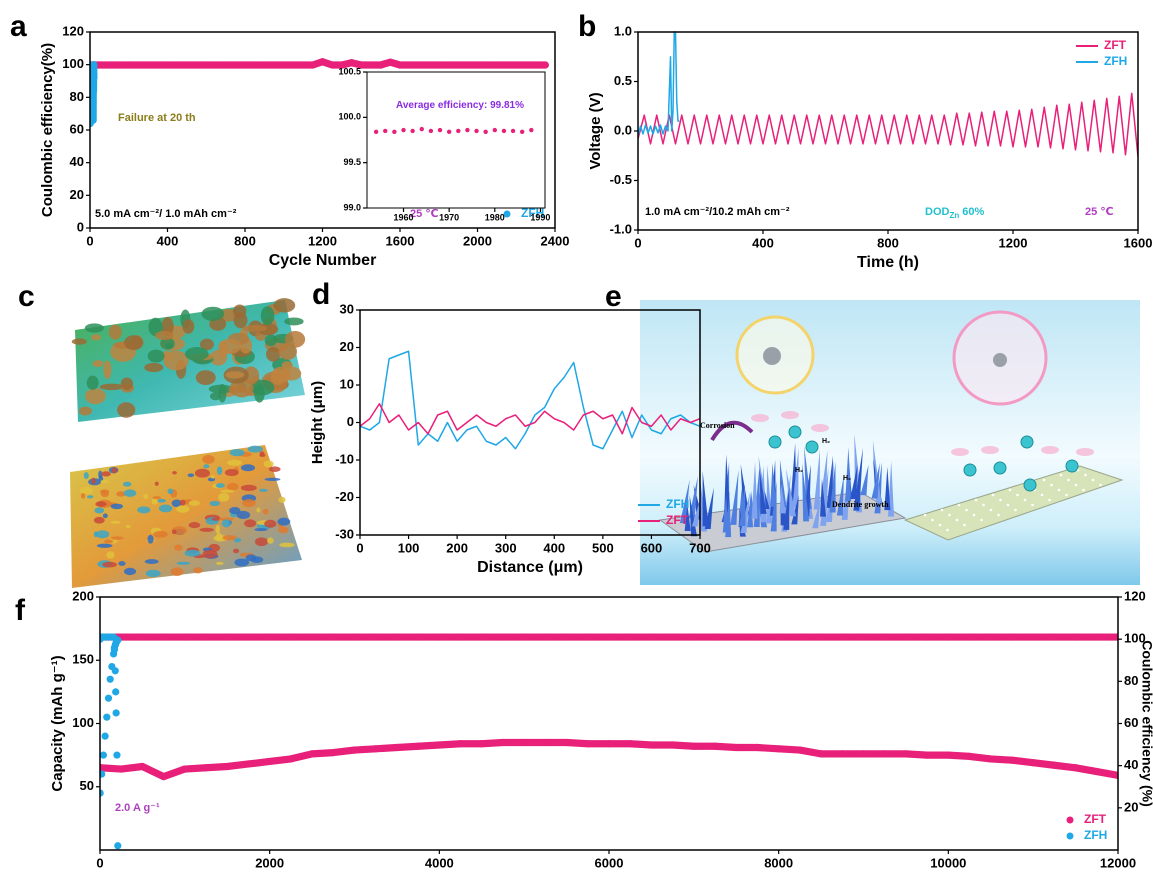 The height and width of the screenshot is (874, 1153). Describe the element at coordinates (344, 458) in the screenshot. I see `y-tick-label: -10` at that location.